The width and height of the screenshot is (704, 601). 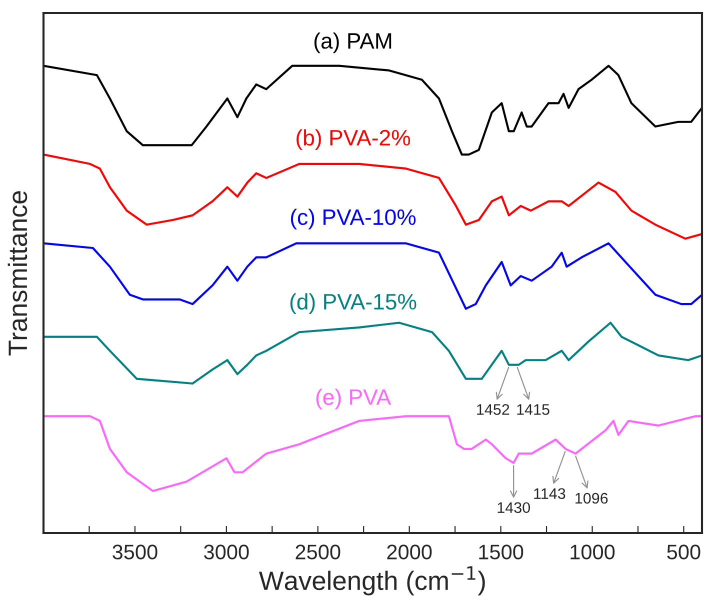 What do you see at coordinates (550, 494) in the screenshot?
I see `annotation: 1143` at bounding box center [550, 494].